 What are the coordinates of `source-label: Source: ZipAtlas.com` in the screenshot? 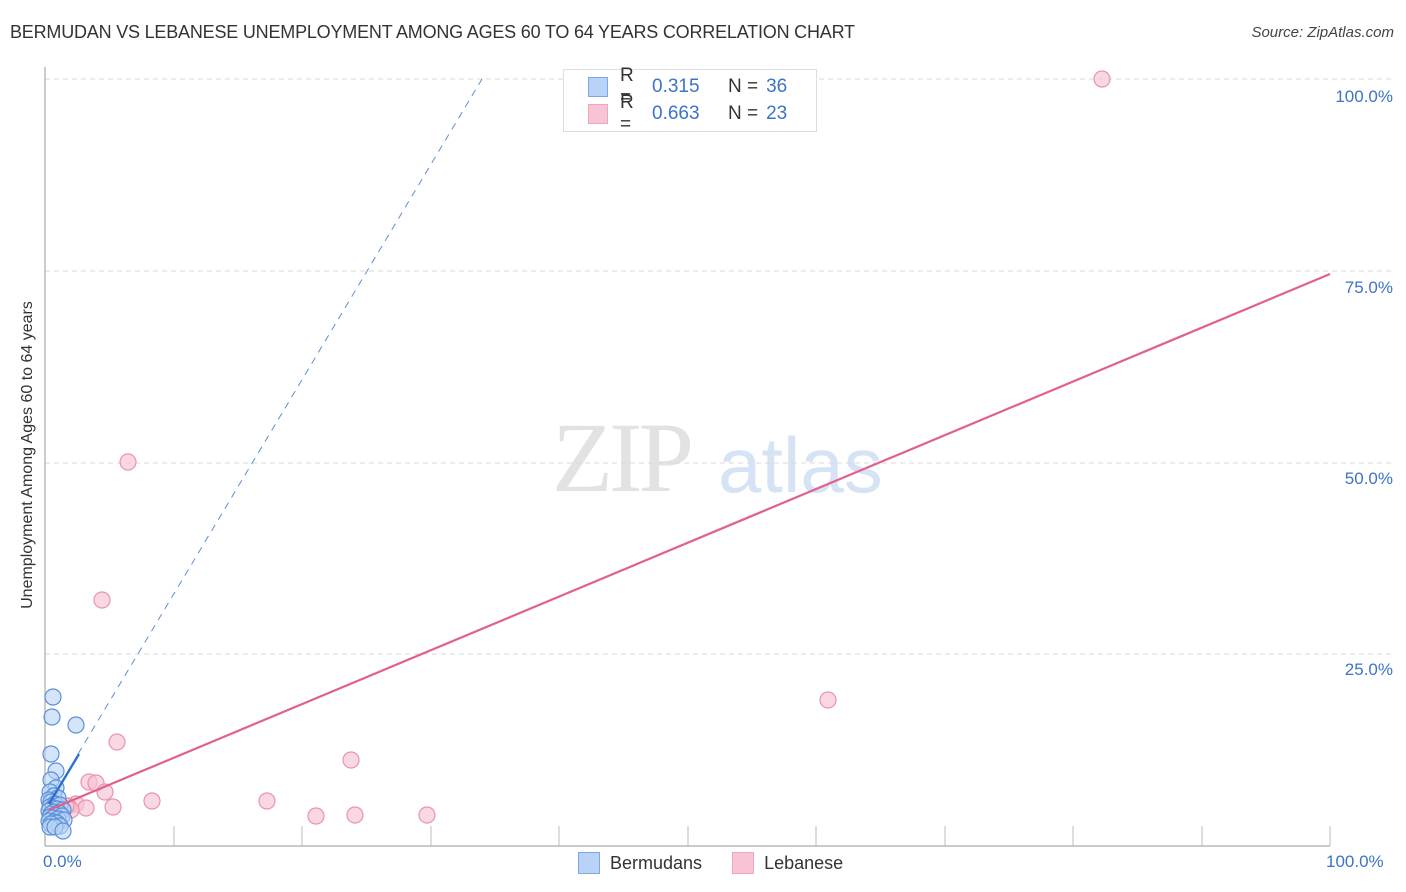 It's located at (1322, 32).